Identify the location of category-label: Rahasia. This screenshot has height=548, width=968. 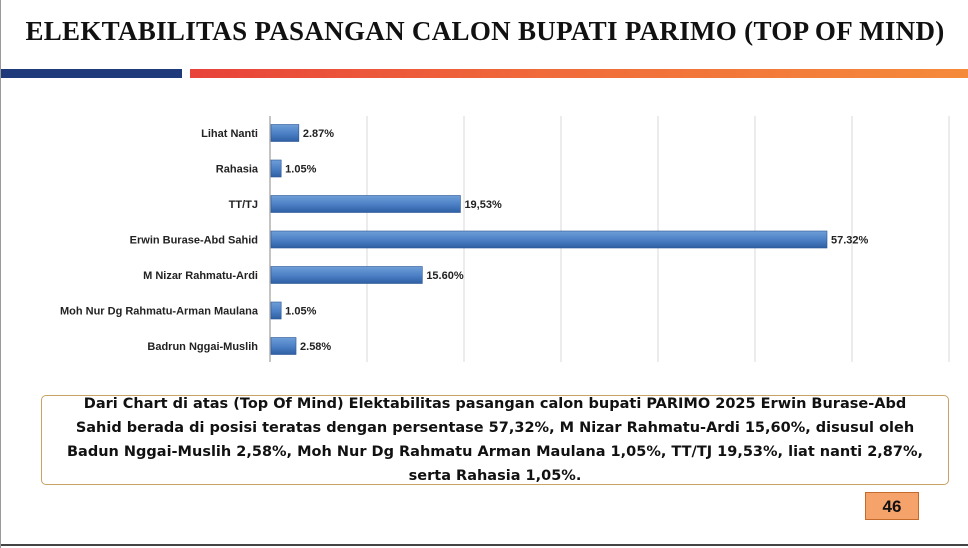
(237, 170).